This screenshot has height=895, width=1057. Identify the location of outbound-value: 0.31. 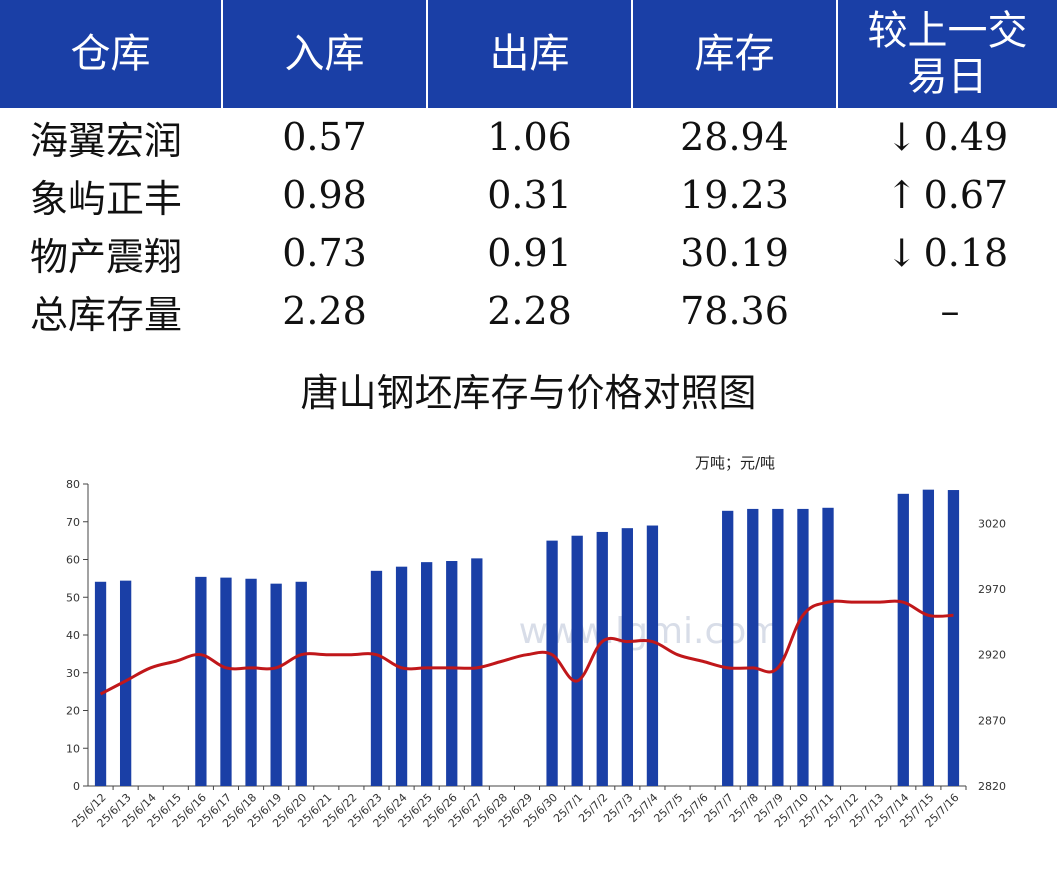
(529, 195).